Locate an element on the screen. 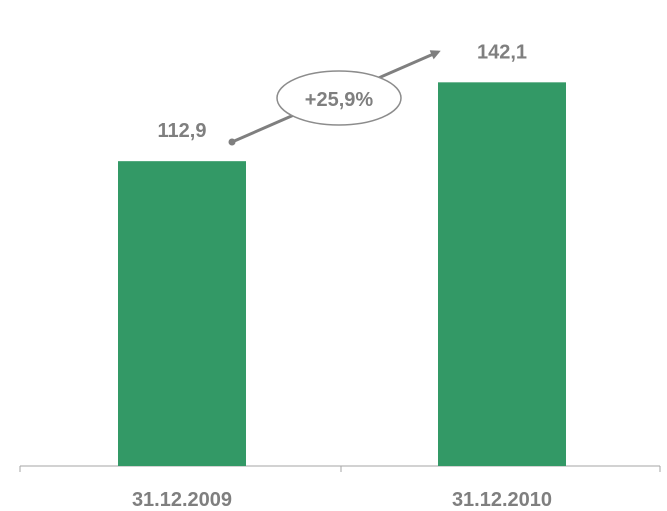  bar-value-label-31.12.2010: 142,1 is located at coordinates (502, 52).